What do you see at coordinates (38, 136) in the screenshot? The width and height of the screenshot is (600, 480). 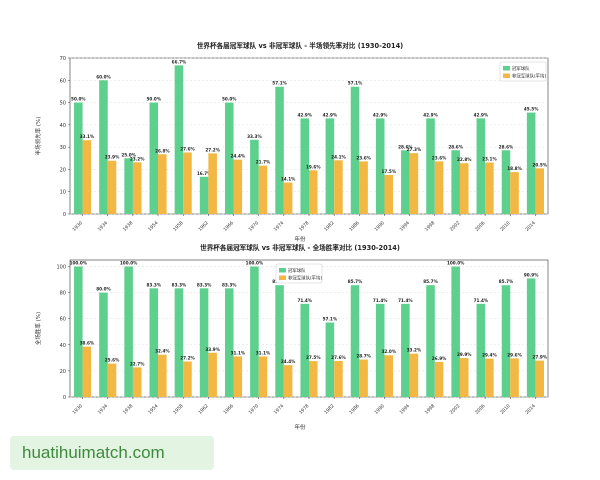 I see `y-axis-label: 半场领先率 (%)` at bounding box center [38, 136].